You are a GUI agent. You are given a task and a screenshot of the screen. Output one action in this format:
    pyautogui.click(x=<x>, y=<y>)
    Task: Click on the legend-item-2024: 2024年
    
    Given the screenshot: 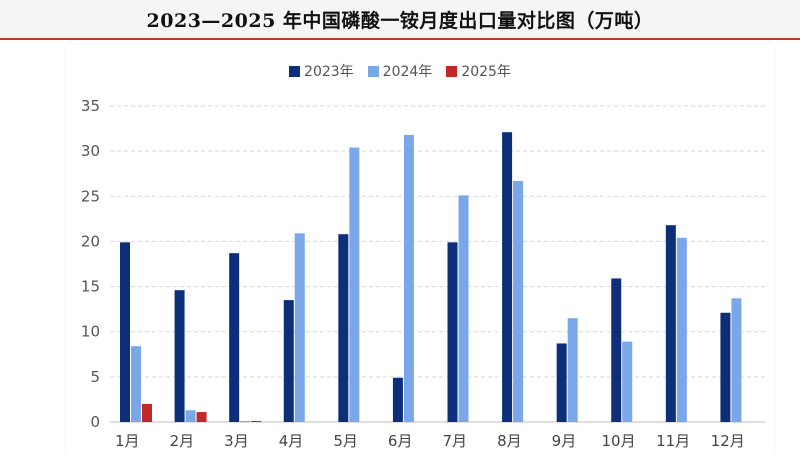 What is the action you would take?
    pyautogui.click(x=400, y=71)
    